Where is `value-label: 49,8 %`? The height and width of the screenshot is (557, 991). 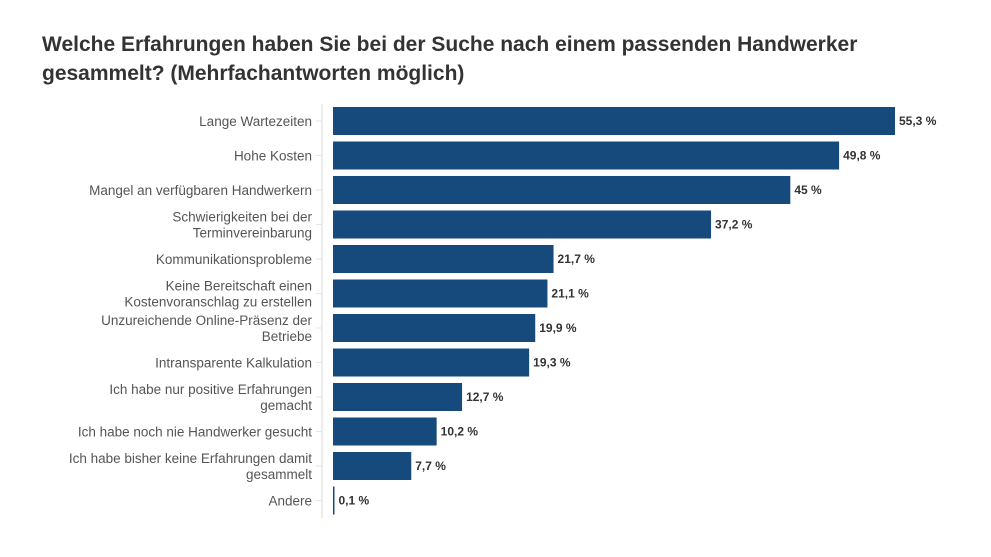 value-label: 49,8 % is located at coordinates (862, 156).